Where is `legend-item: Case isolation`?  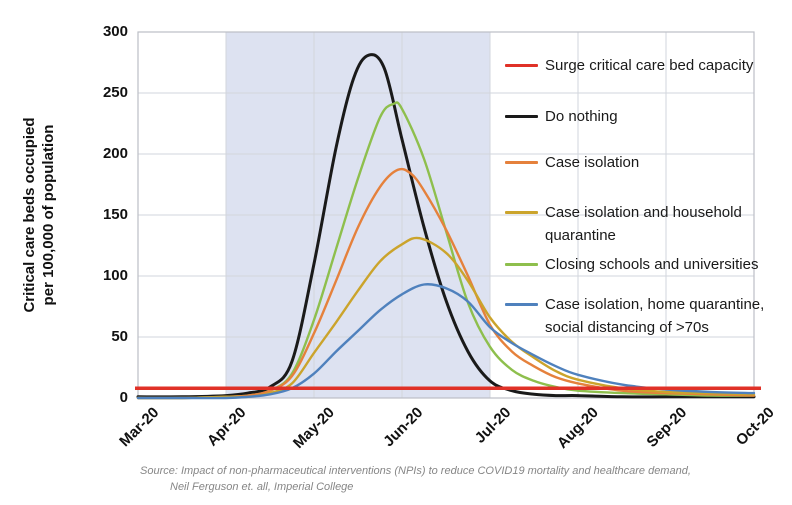
legend-item: Case isolation is located at coordinates (572, 163).